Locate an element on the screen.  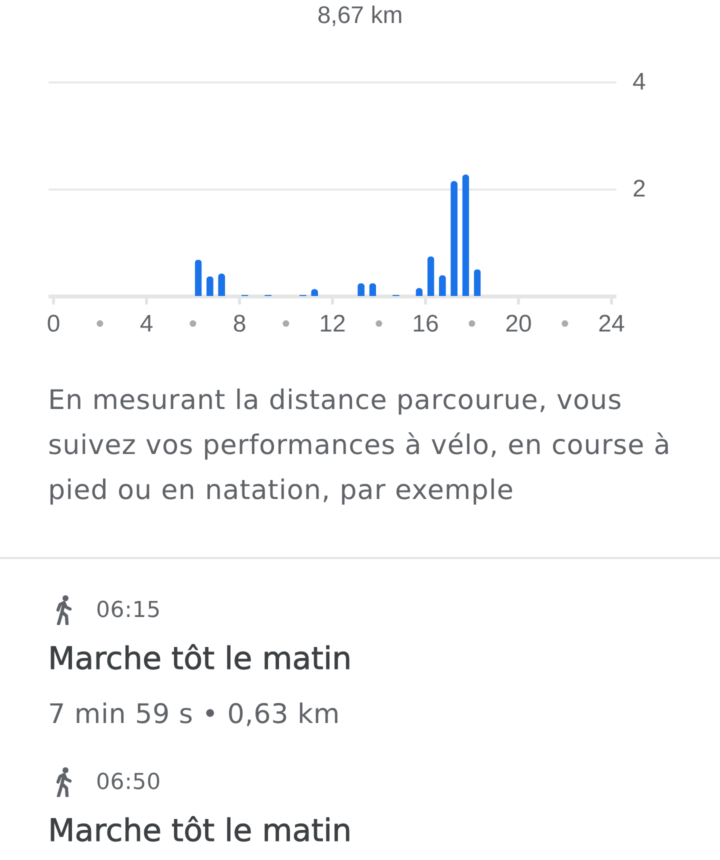
text: 7 min 59 s • 0,63 km is located at coordinates (194, 714).